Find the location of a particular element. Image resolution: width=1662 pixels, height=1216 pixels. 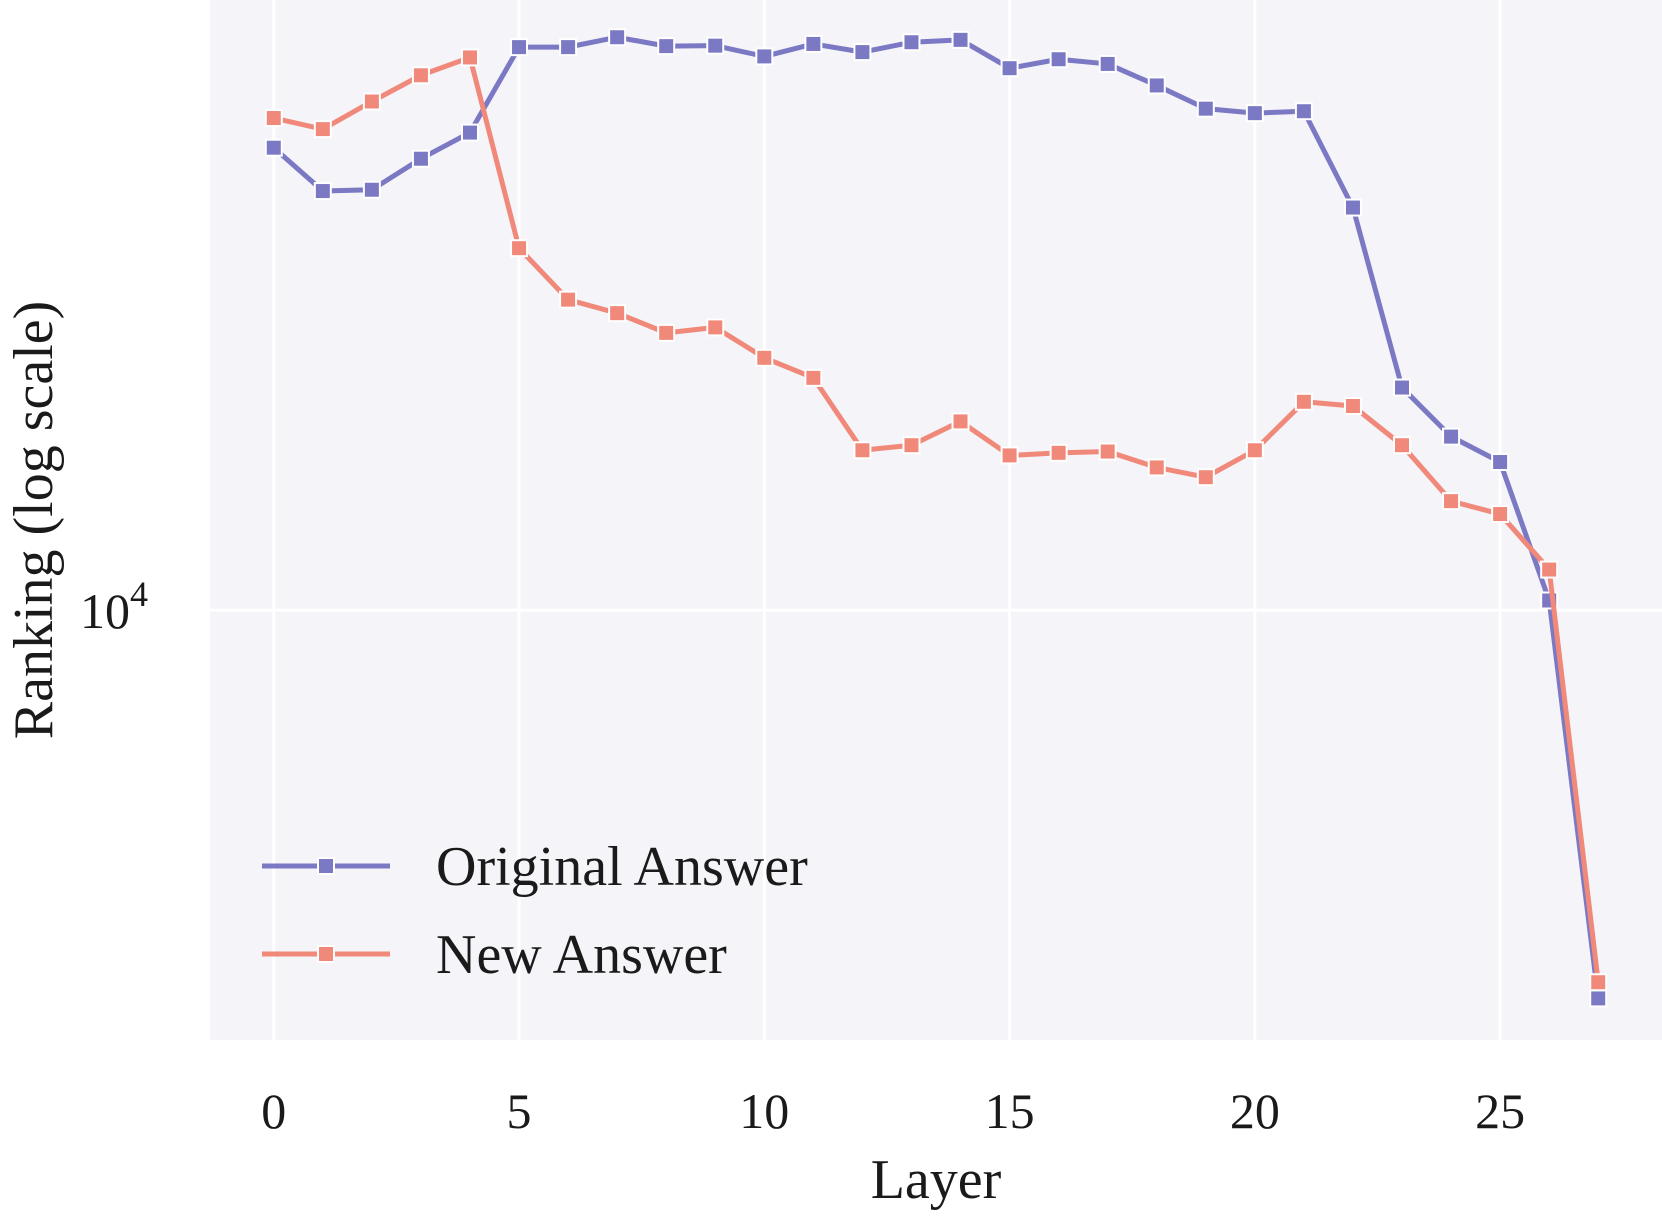

x-tick-label: 5 is located at coordinates (519, 1111).